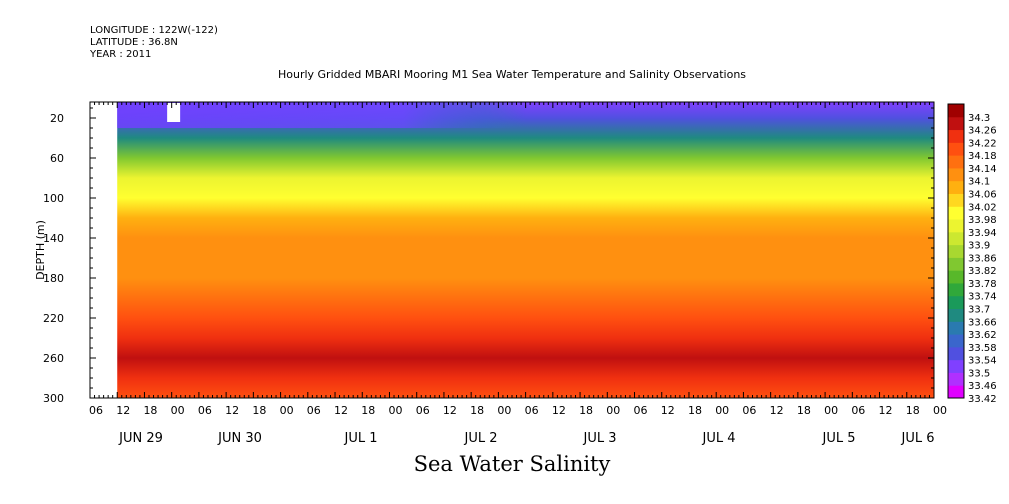  What do you see at coordinates (57, 158) in the screenshot?
I see `y-tick-label: 60` at bounding box center [57, 158].